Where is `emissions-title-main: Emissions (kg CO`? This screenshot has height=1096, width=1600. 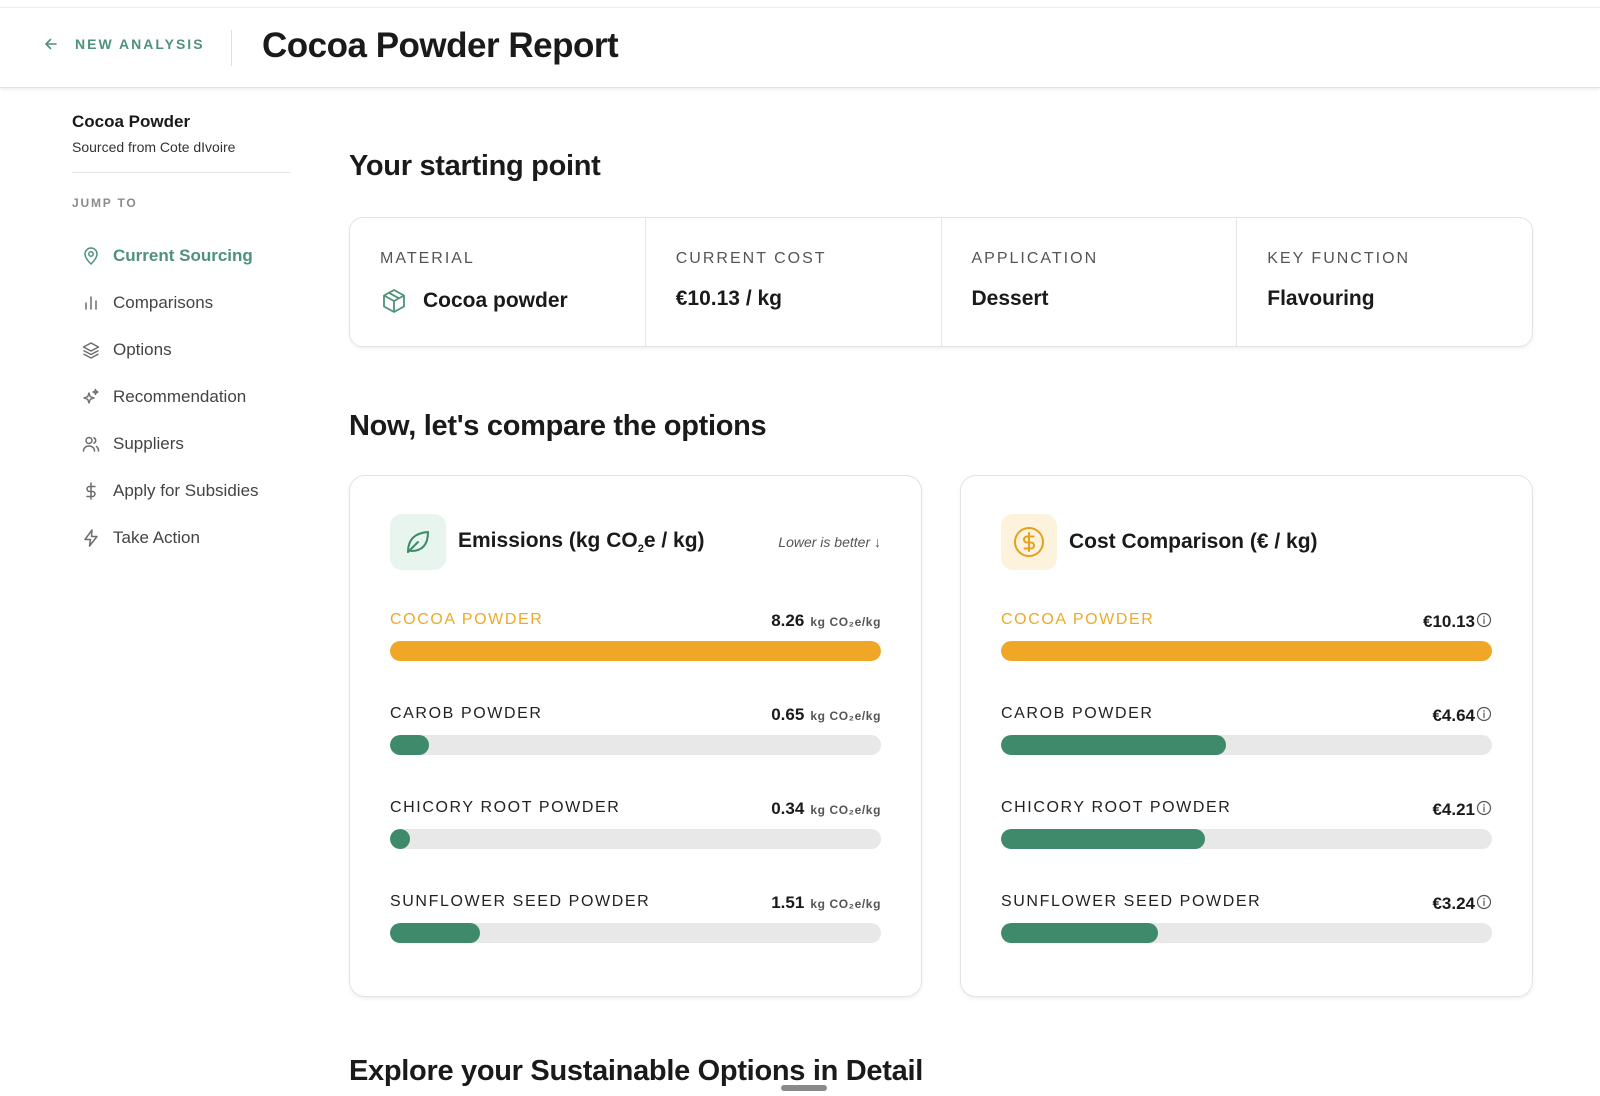
emissions-title-main: Emissions (kg CO is located at coordinates (548, 540).